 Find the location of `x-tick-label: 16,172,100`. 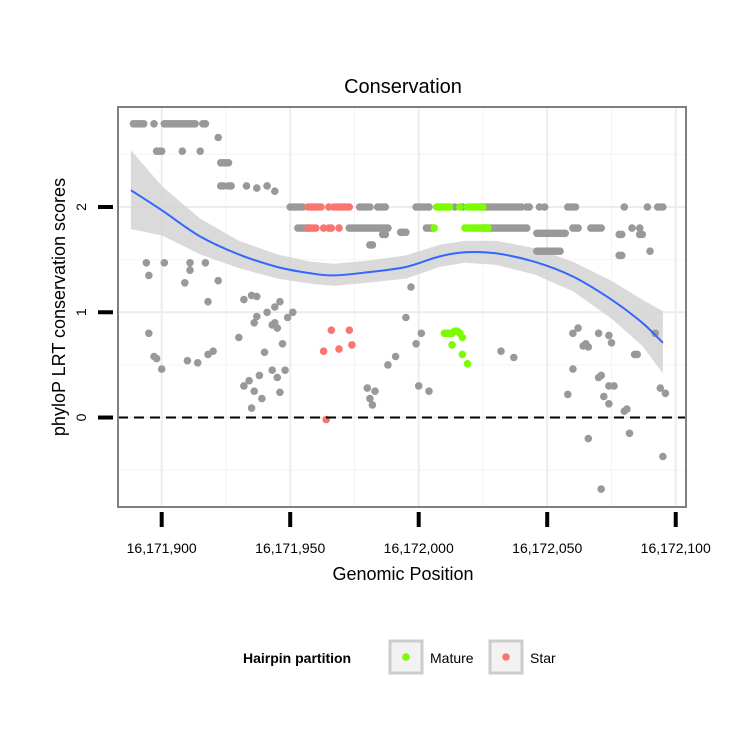

x-tick-label: 16,172,100 is located at coordinates (676, 548).